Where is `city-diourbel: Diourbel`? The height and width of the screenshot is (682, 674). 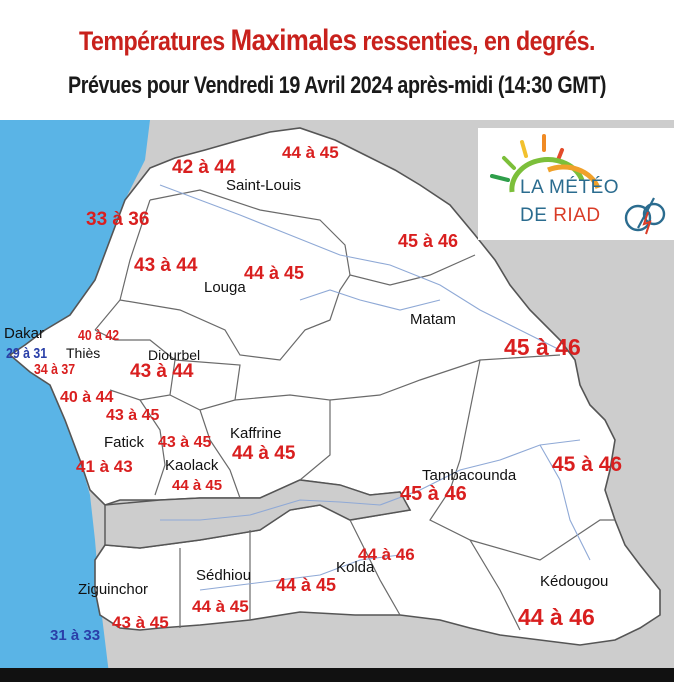
city-diourbel: Diourbel is located at coordinates (174, 355).